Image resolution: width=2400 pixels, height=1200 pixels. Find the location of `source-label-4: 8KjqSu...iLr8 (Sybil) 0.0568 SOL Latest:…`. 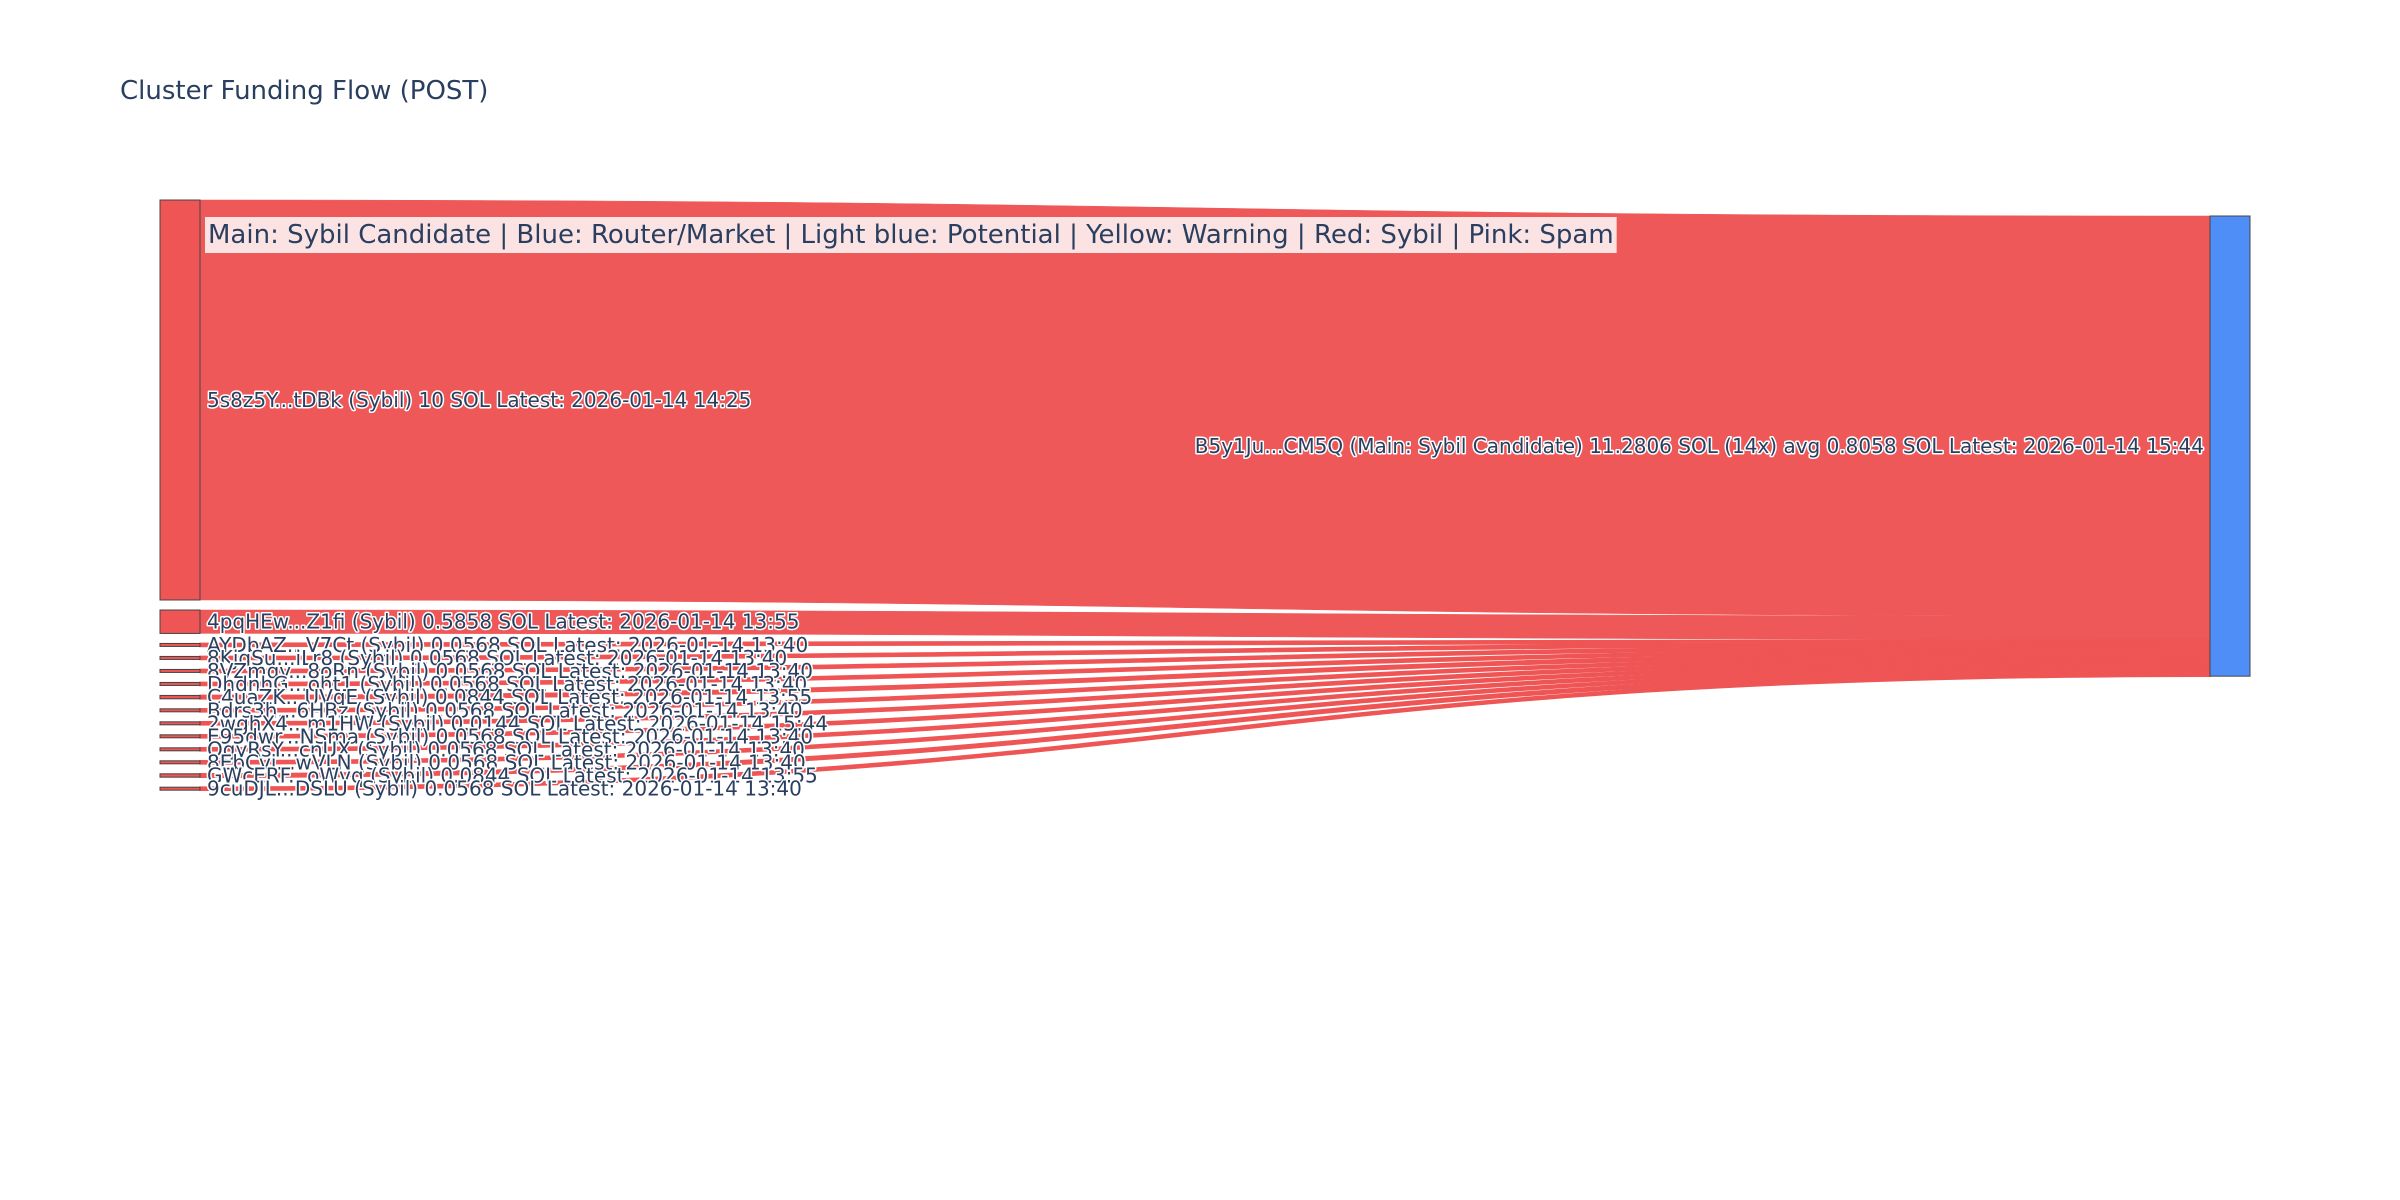

source-label-4: 8KjqSu...iLr8 (Sybil) 0.0568 SOL Latest:… is located at coordinates (497, 658).